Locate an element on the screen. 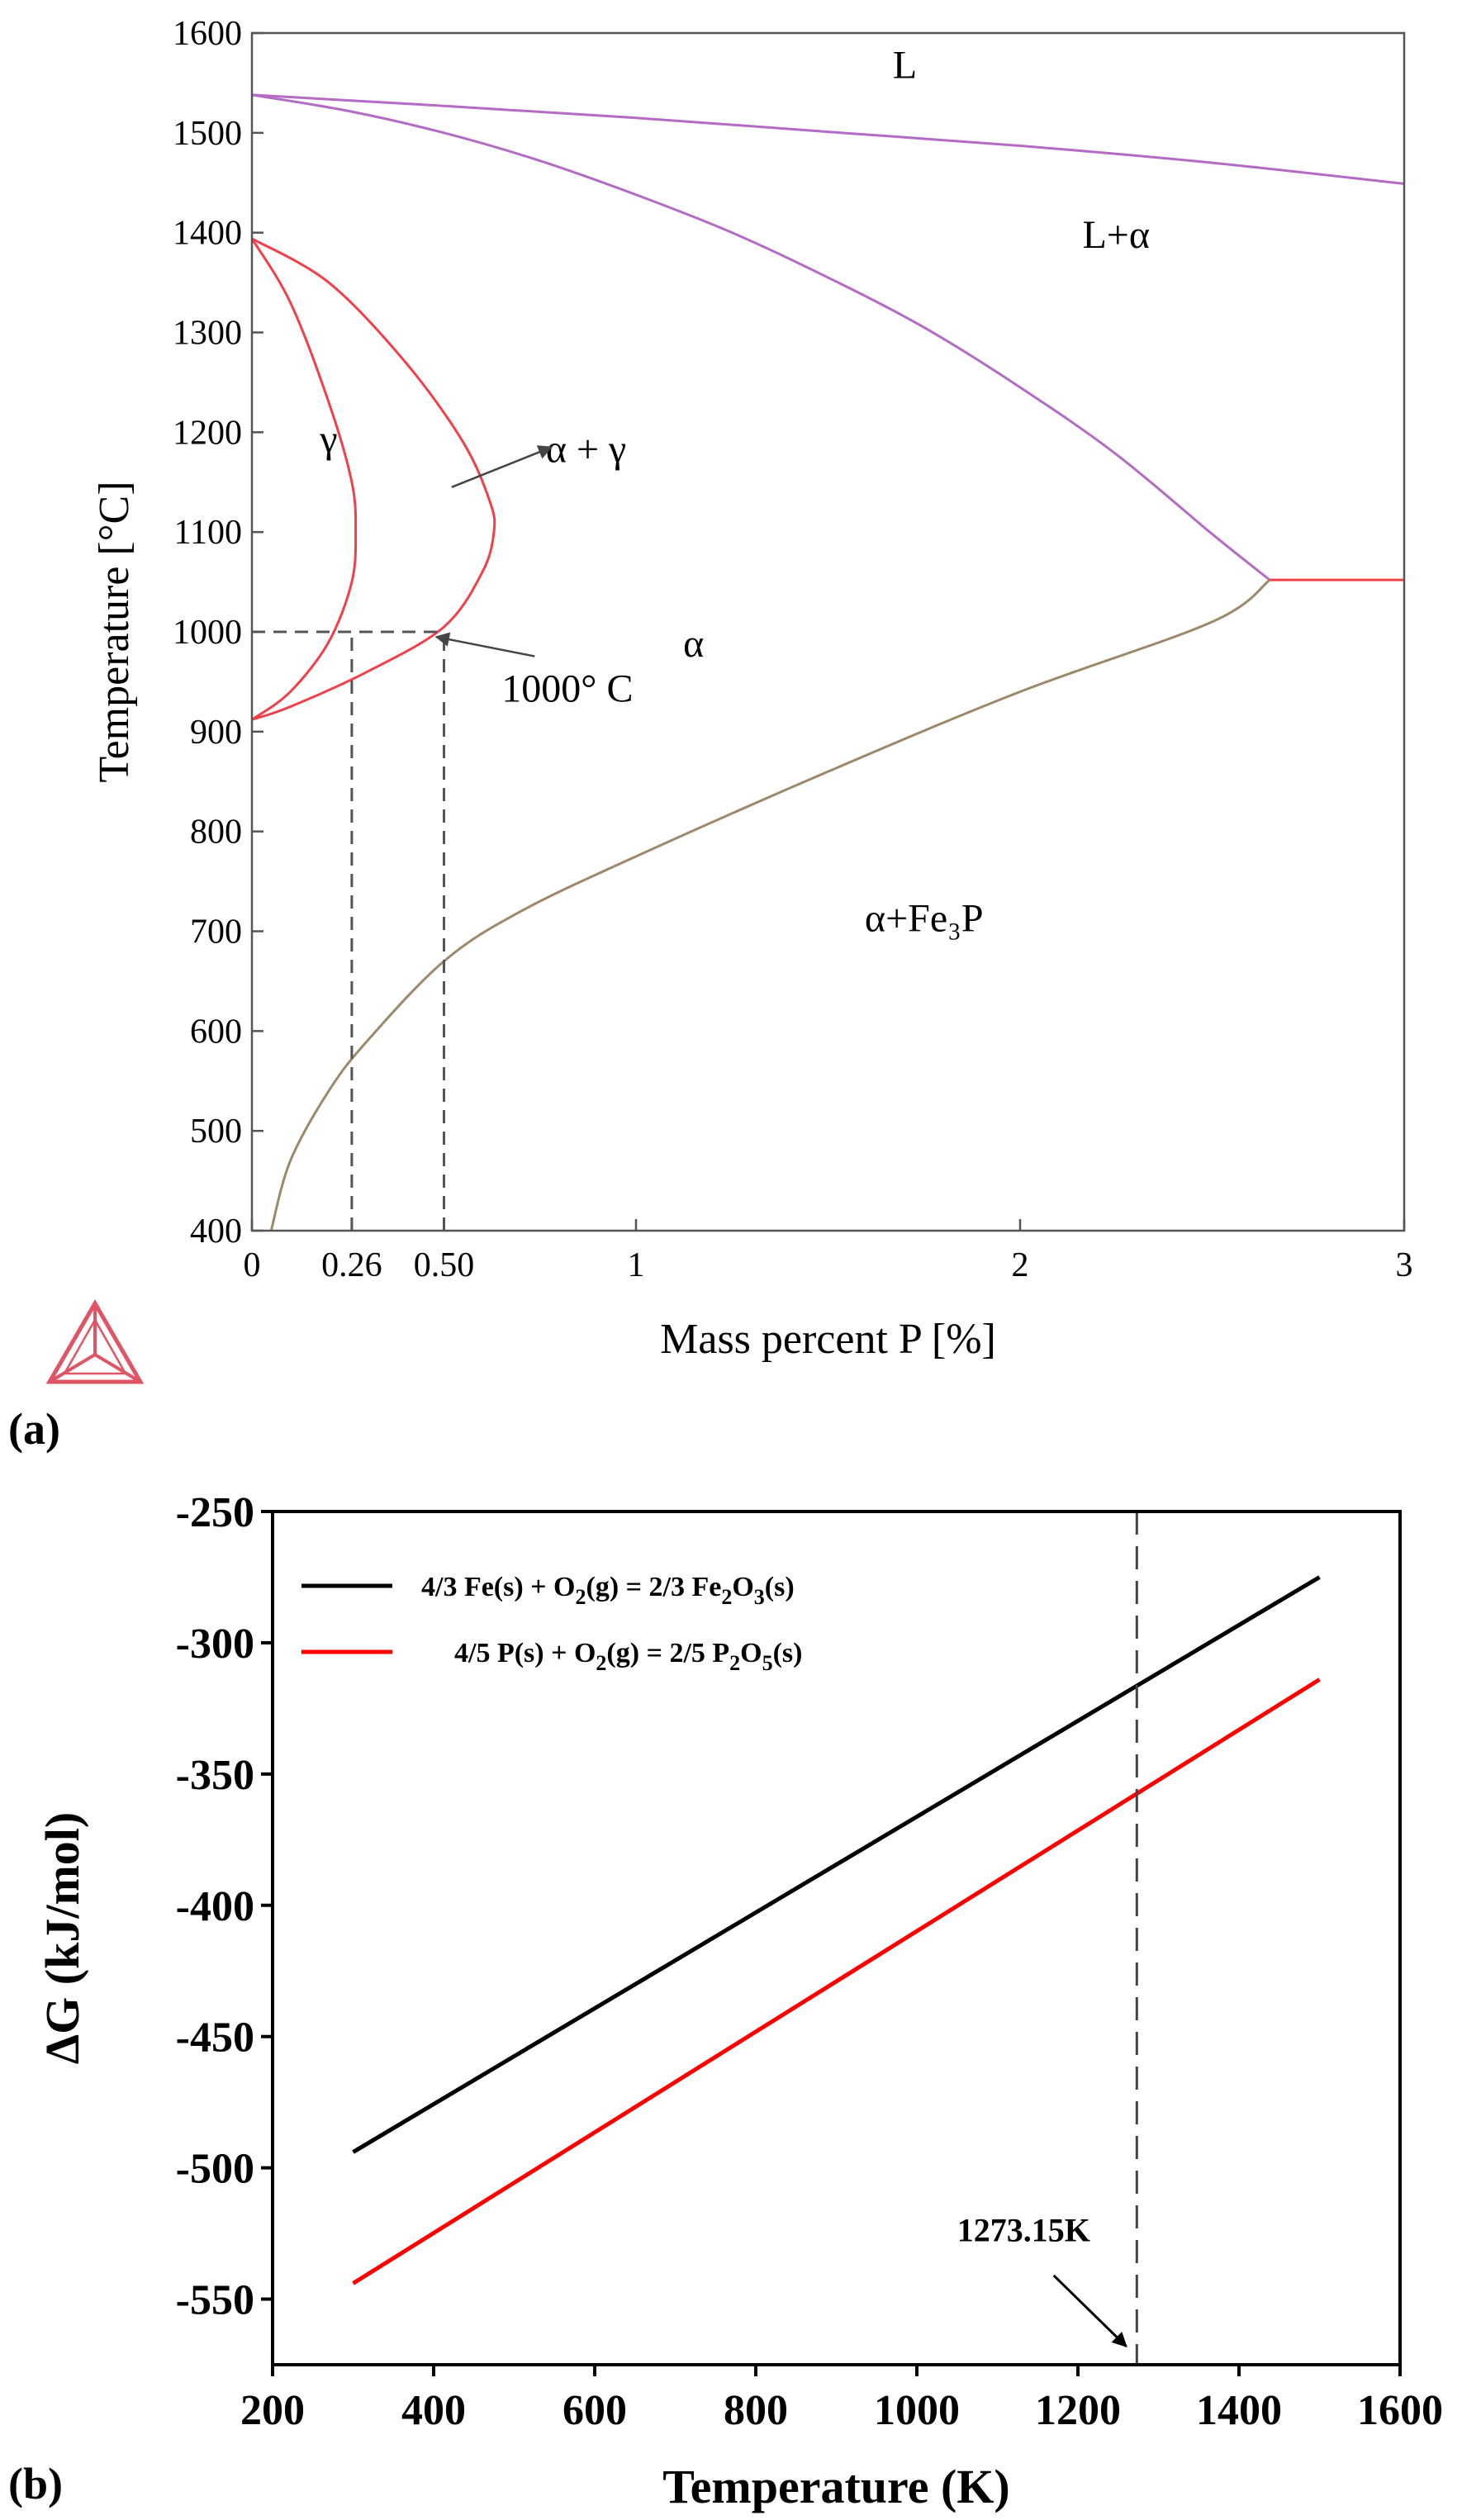  phase-region-label: α + γ is located at coordinates (586, 450).